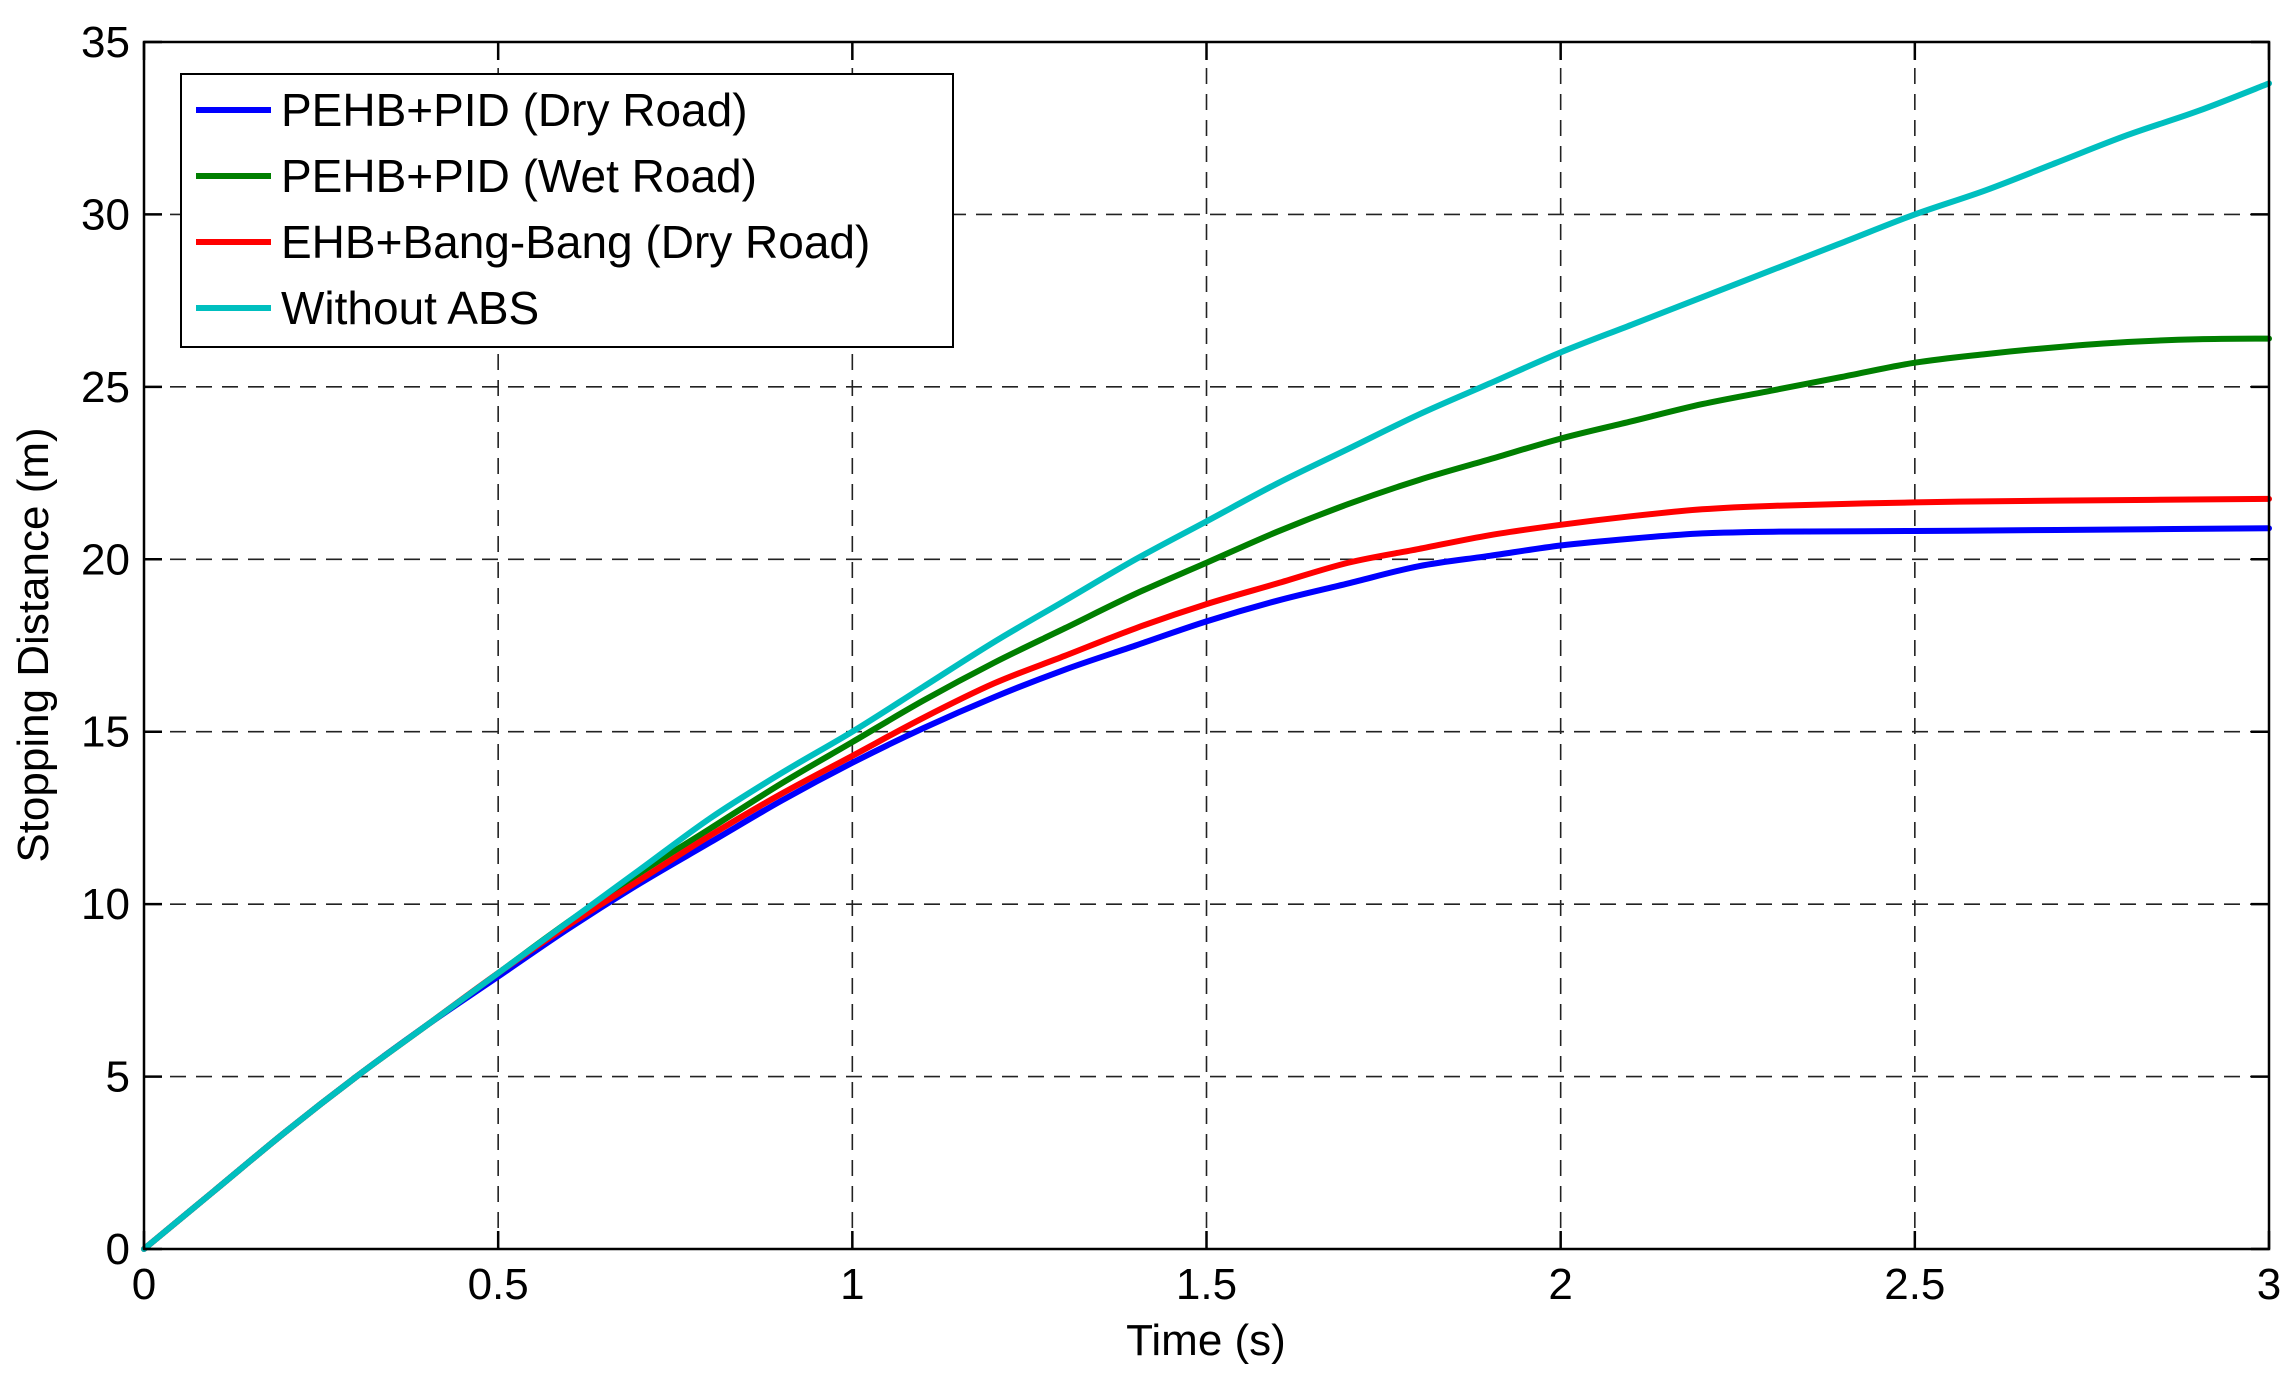  What do you see at coordinates (519, 176) in the screenshot?
I see `legend-label-2: PEHB+PID (Wet Road)` at bounding box center [519, 176].